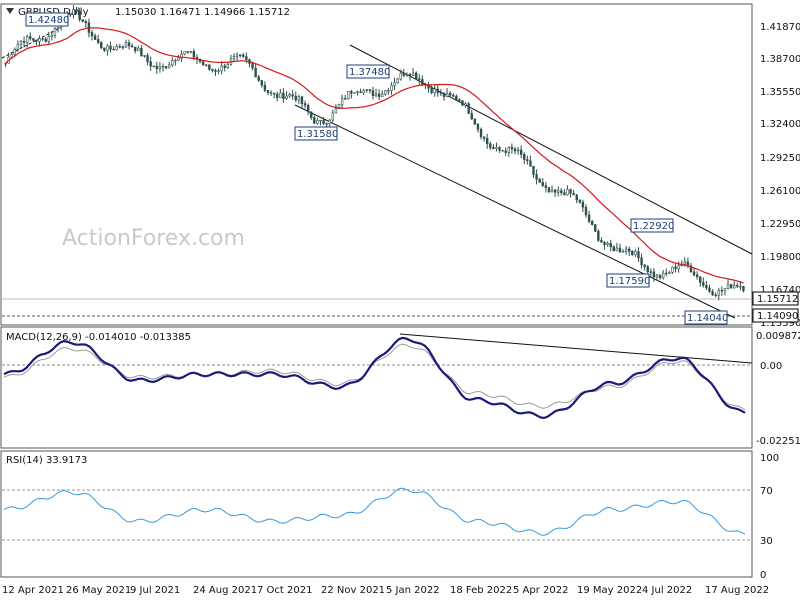 Image resolution: width=800 pixels, height=600 pixels. I want to click on price-tick: 1.16740, so click(780, 290).